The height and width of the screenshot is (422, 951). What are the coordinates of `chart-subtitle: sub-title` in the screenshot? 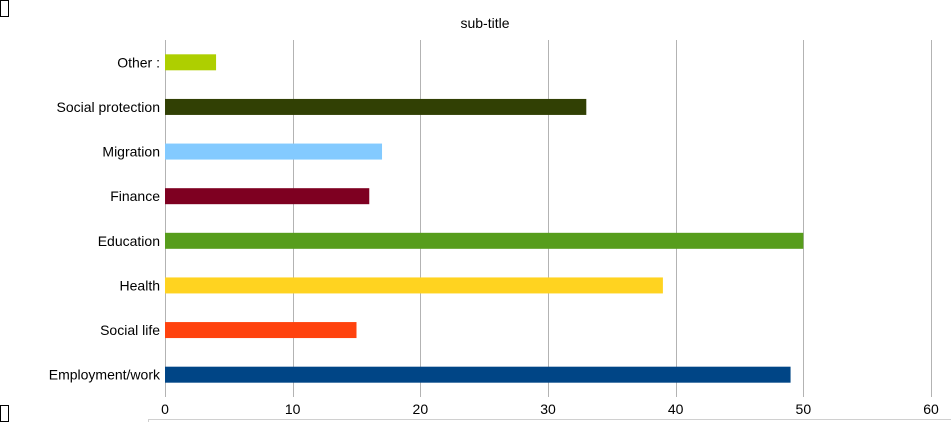 It's located at (484, 23).